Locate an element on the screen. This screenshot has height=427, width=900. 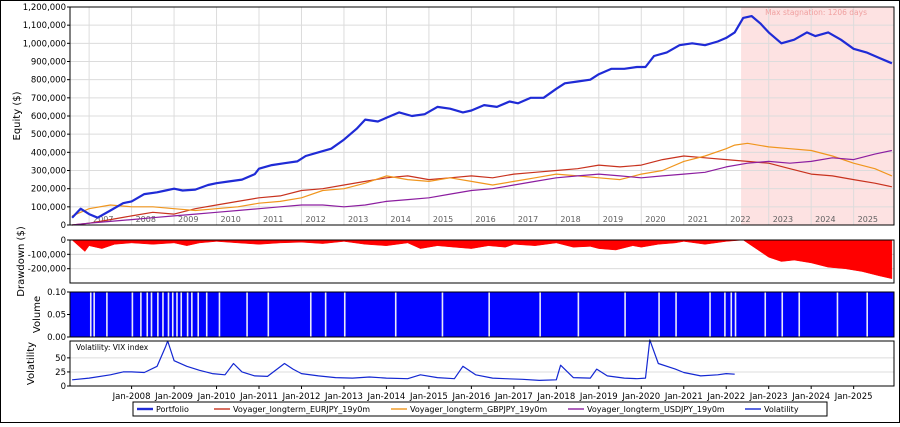
year-label: 2022 is located at coordinates (740, 219).